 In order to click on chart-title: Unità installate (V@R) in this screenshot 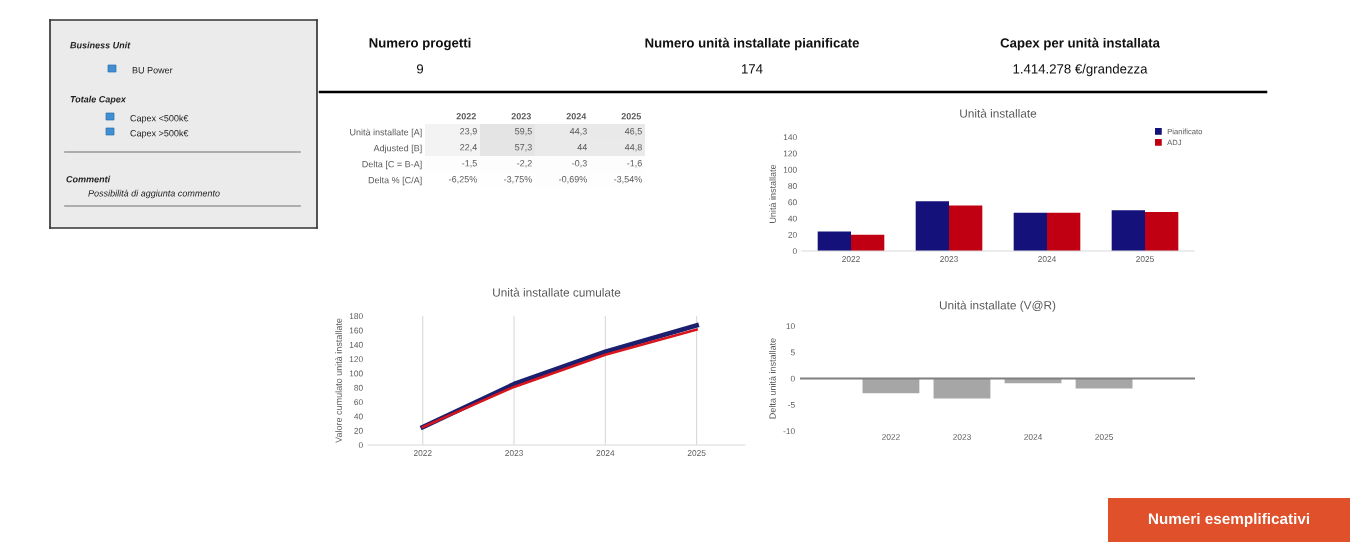, I will do `click(997, 306)`.